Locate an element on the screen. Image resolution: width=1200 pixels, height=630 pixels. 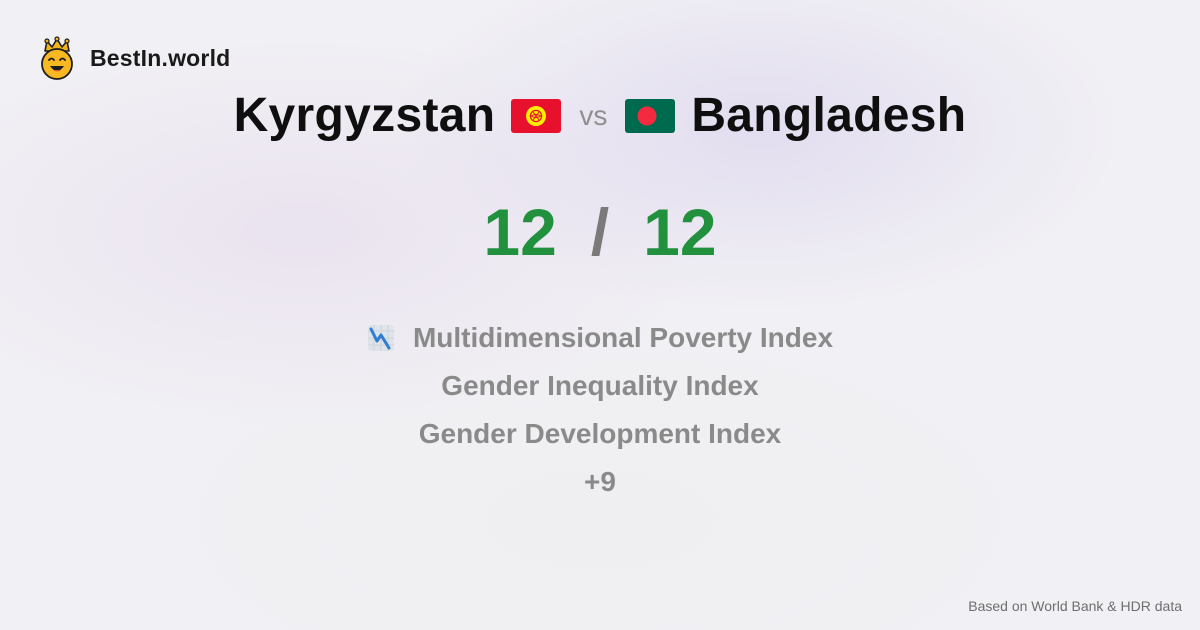
metric-label: Gender Inequality Index is located at coordinates (600, 385).